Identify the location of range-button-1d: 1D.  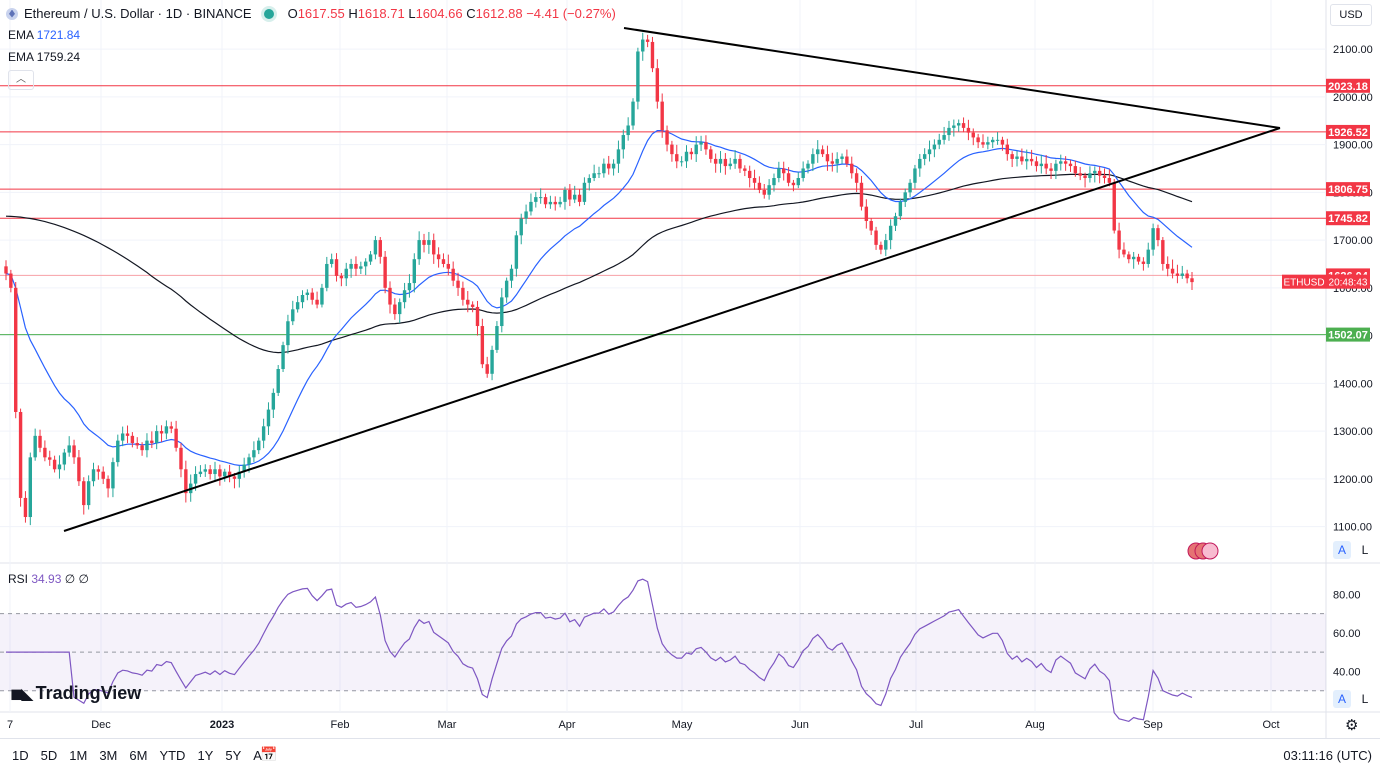
(20, 755).